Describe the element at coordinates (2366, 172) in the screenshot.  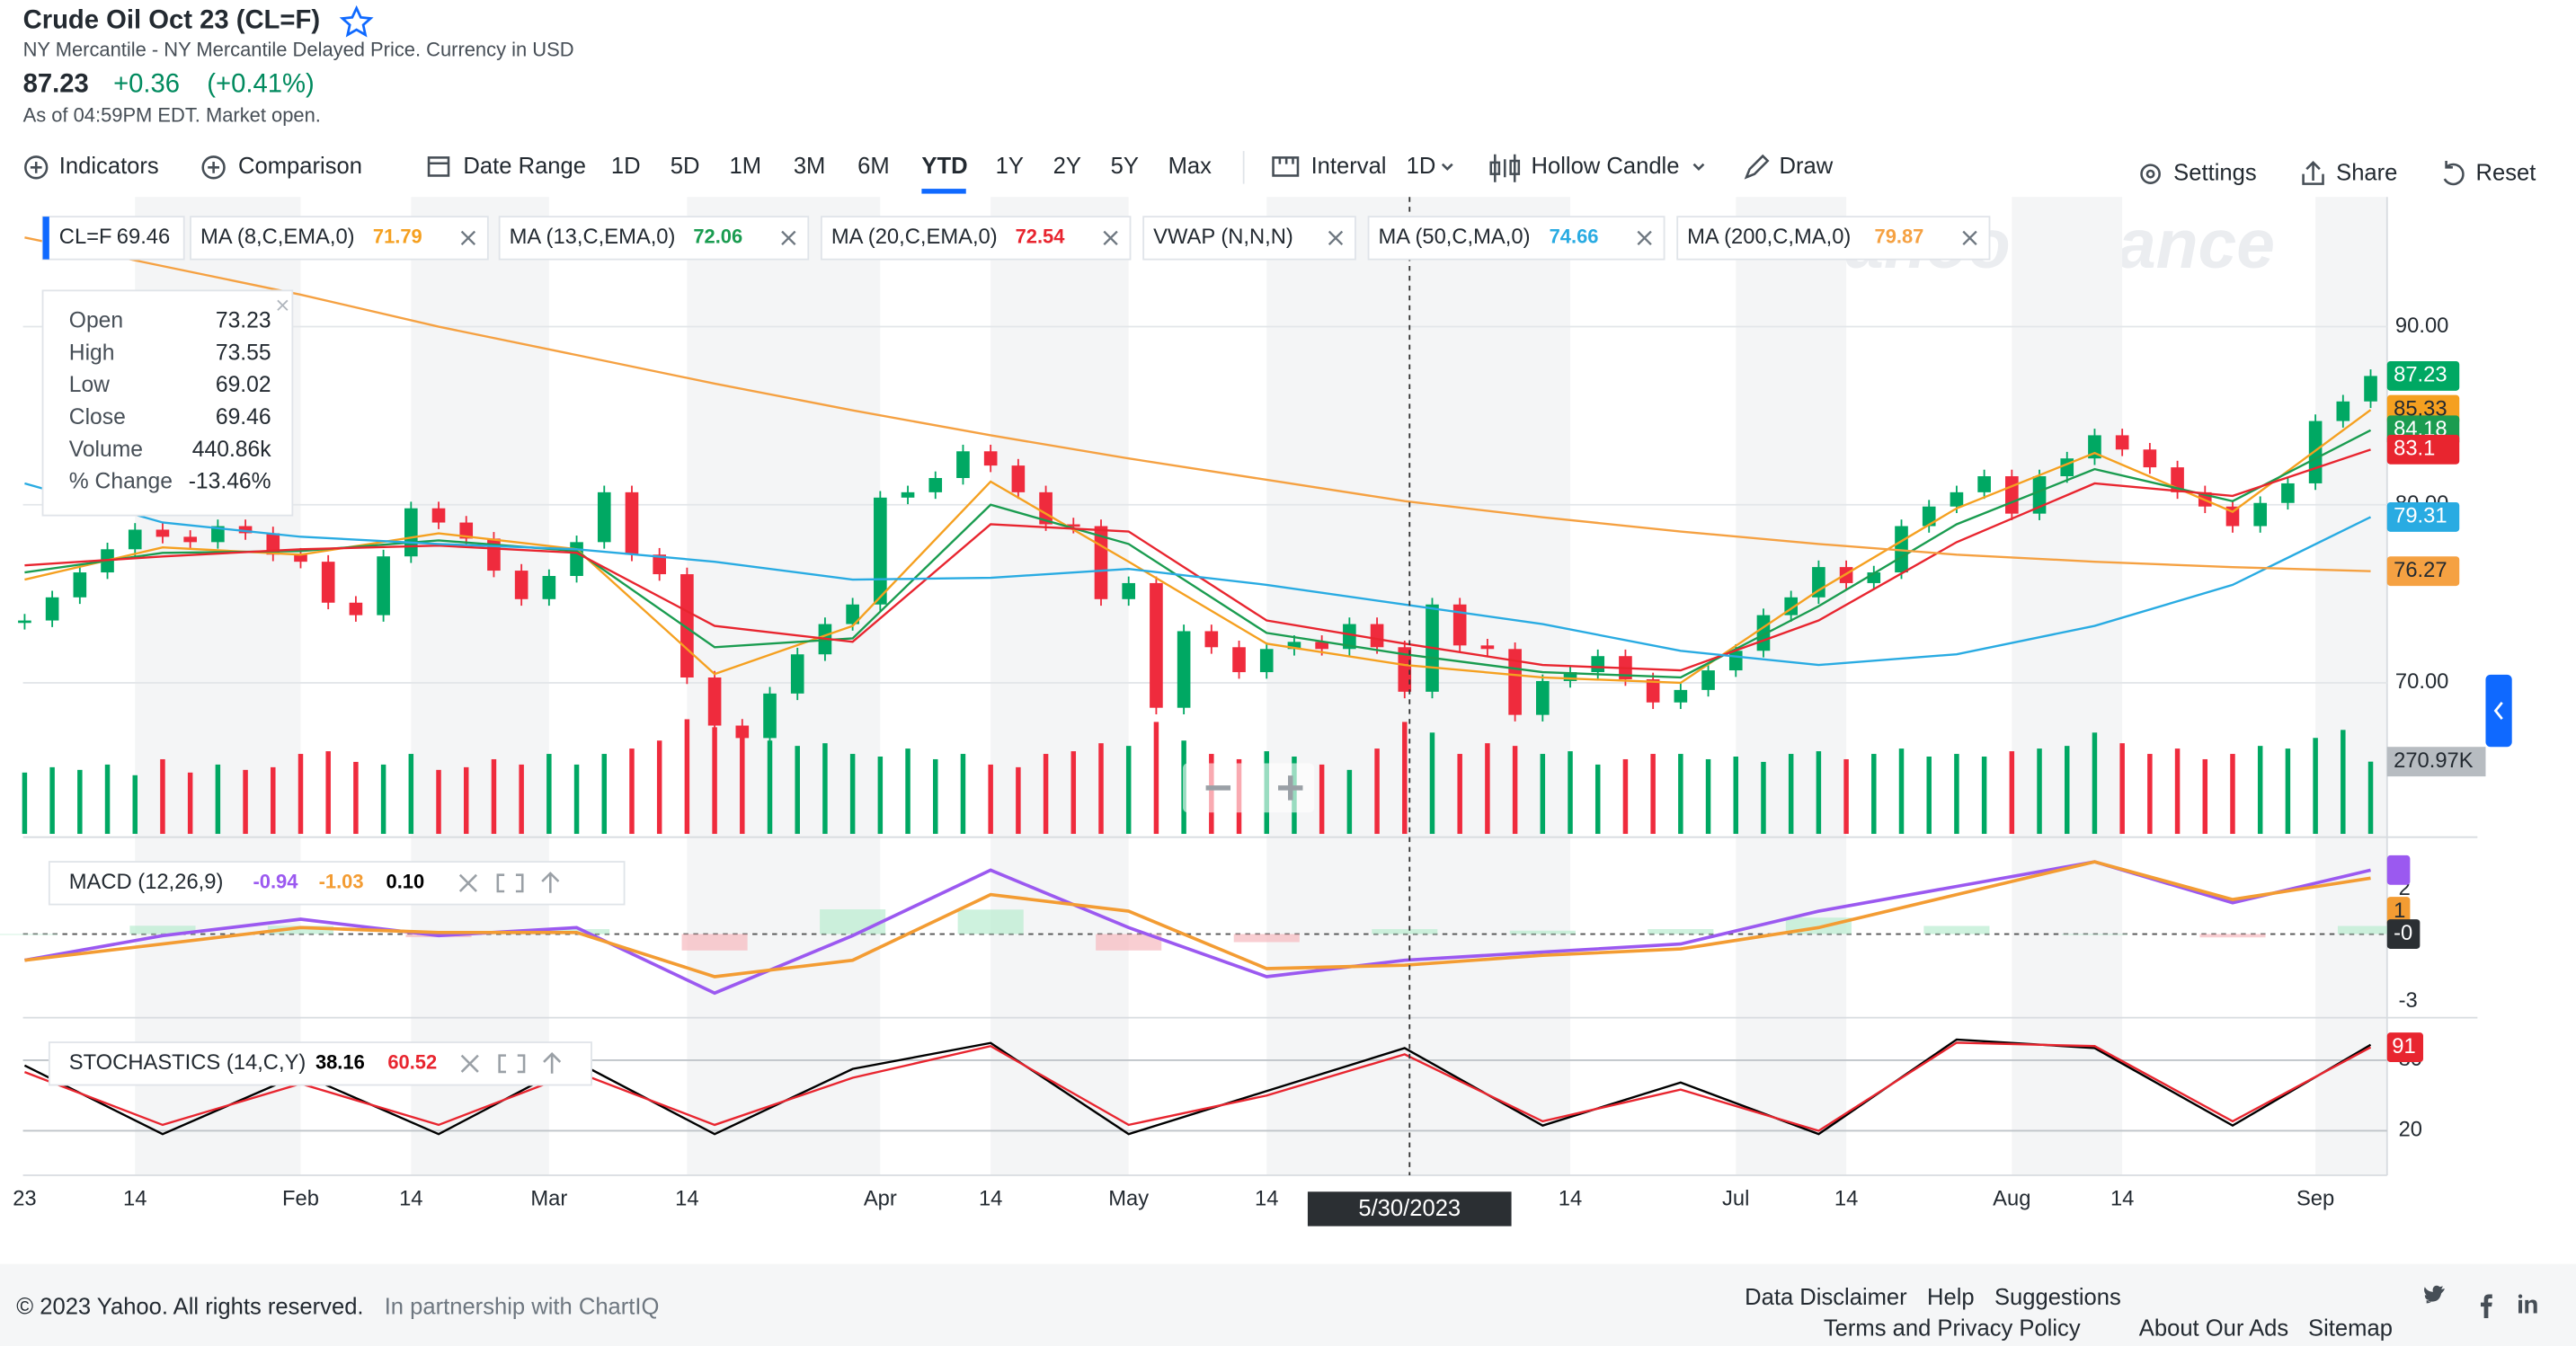
I see `share-button: Share` at that location.